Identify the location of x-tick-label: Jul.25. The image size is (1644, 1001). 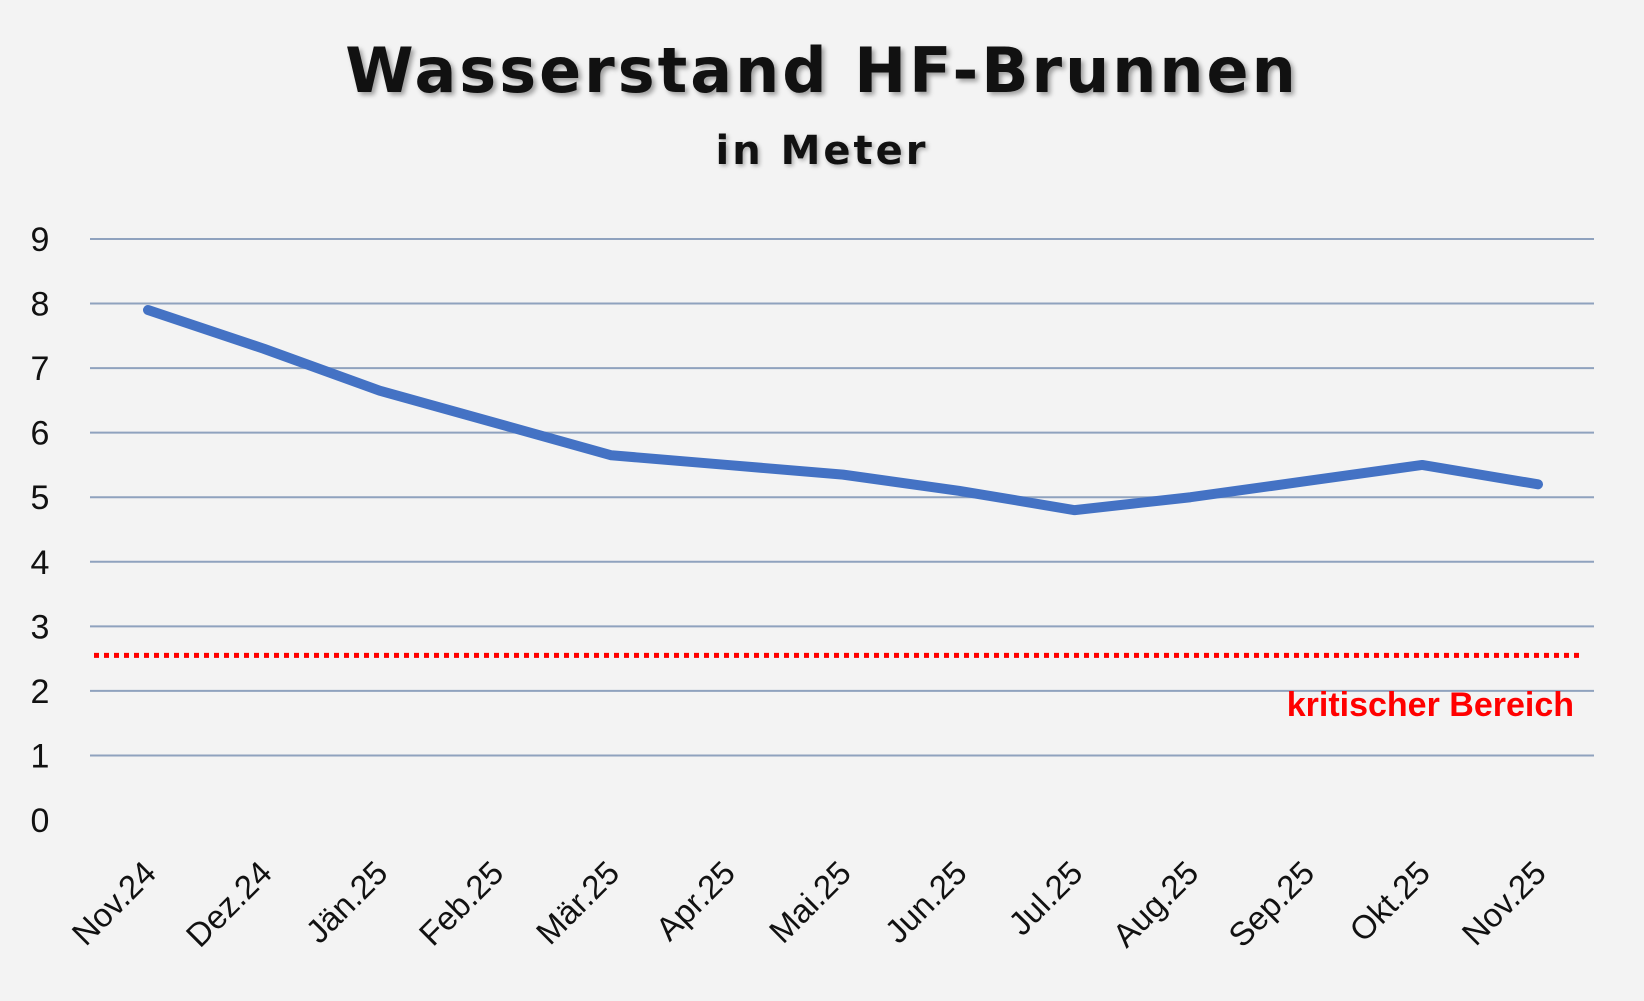
(1045, 898).